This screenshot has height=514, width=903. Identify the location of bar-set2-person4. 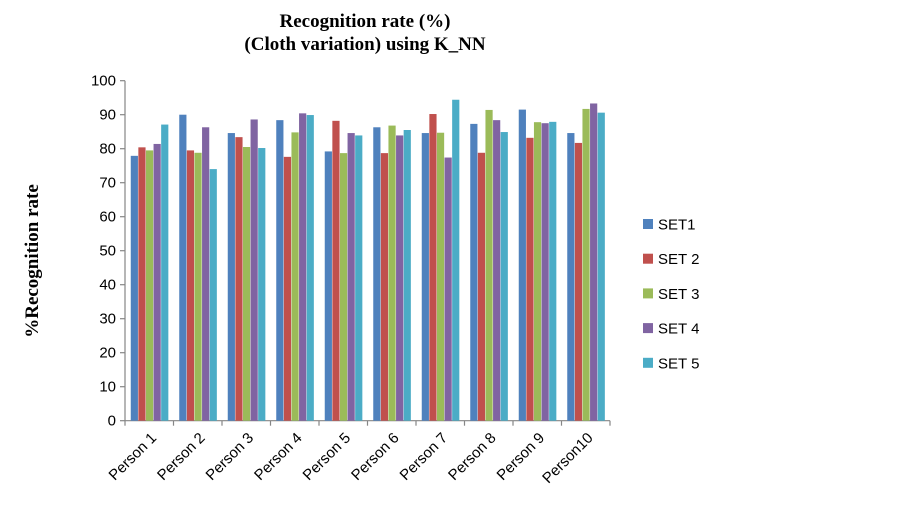
(287, 288).